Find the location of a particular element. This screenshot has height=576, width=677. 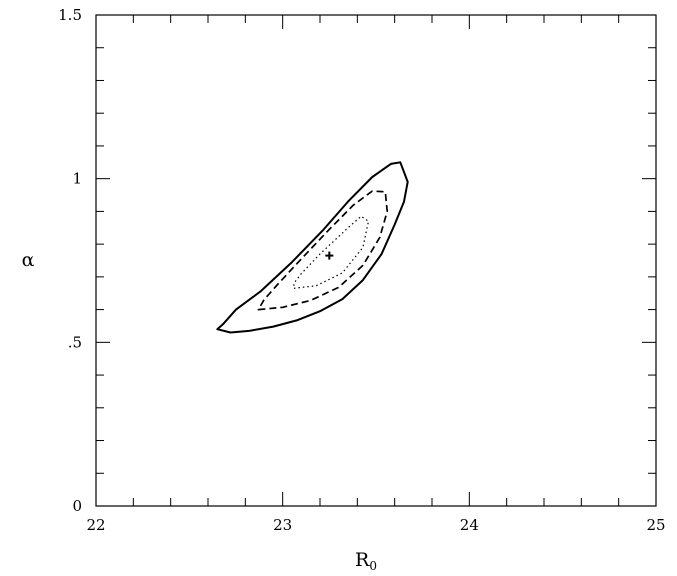

contour-dotted is located at coordinates (331, 252).